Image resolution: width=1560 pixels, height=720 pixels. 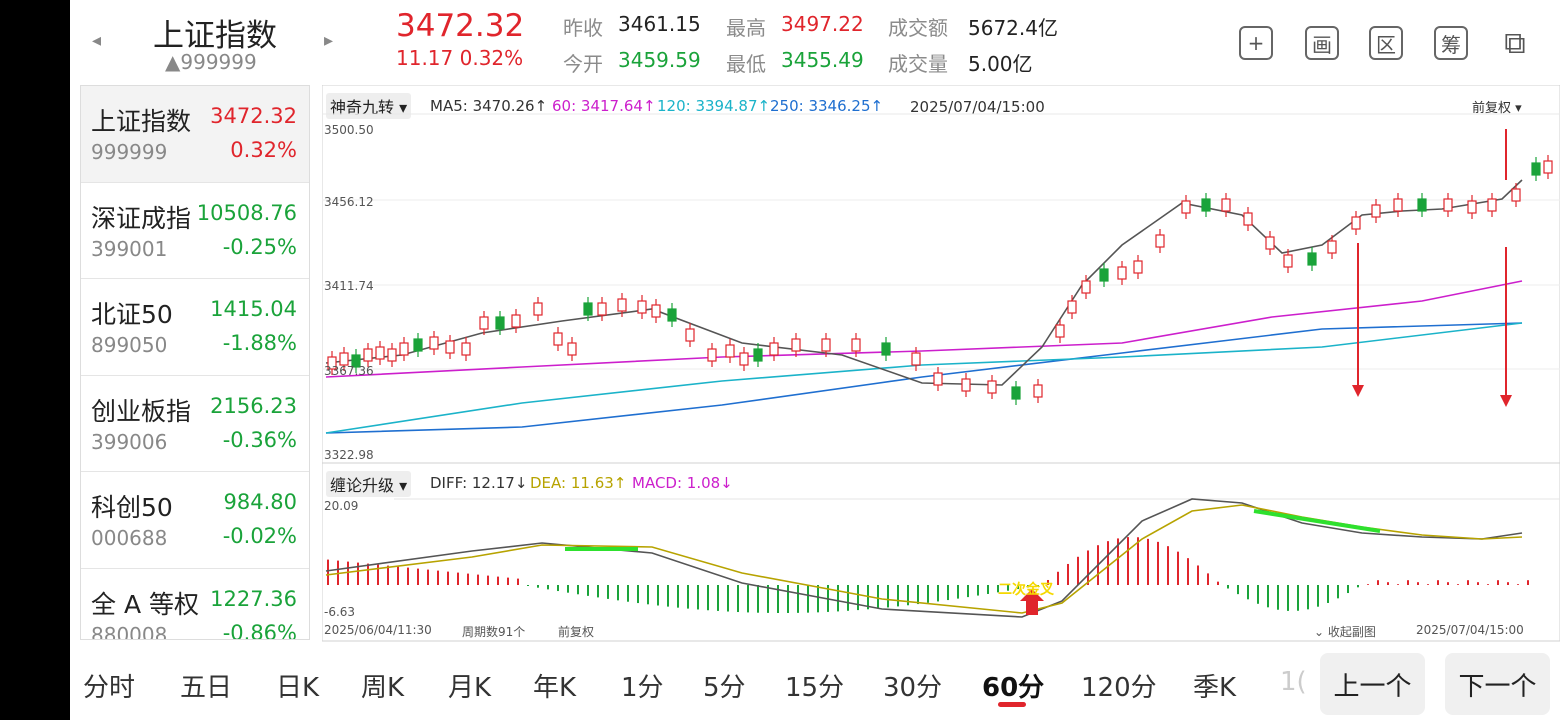 What do you see at coordinates (132, 314) in the screenshot?
I see `list-item-name: 北证50` at bounding box center [132, 314].